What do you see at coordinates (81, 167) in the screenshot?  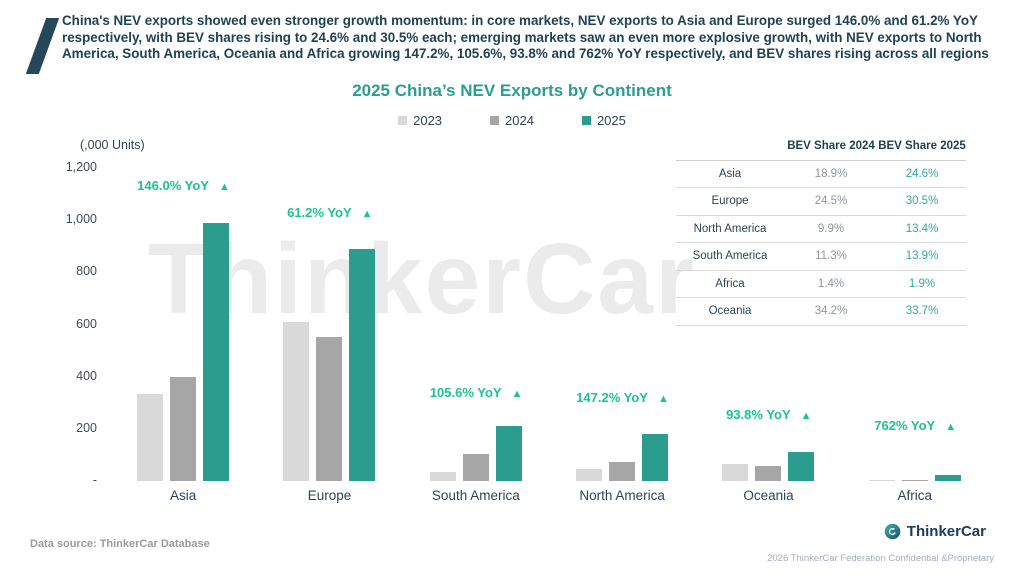 I see `y-axis-tick: 1,200` at bounding box center [81, 167].